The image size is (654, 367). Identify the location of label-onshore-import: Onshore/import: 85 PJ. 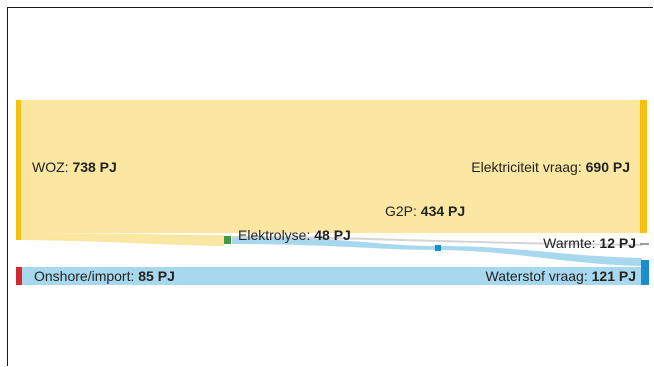
(104, 276).